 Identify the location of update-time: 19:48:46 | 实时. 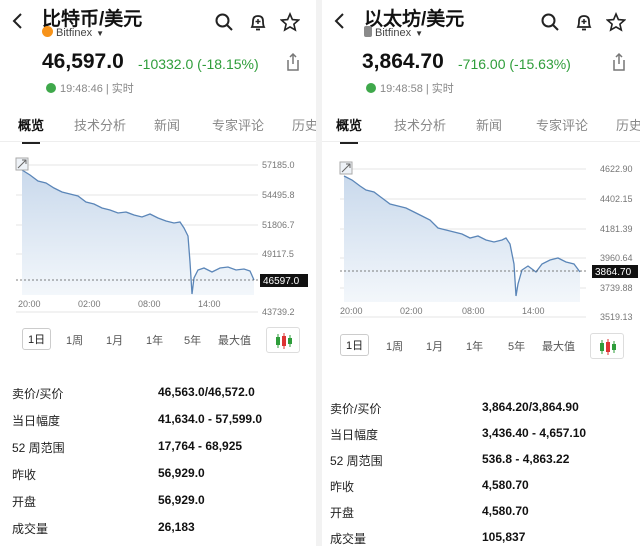
(90, 88).